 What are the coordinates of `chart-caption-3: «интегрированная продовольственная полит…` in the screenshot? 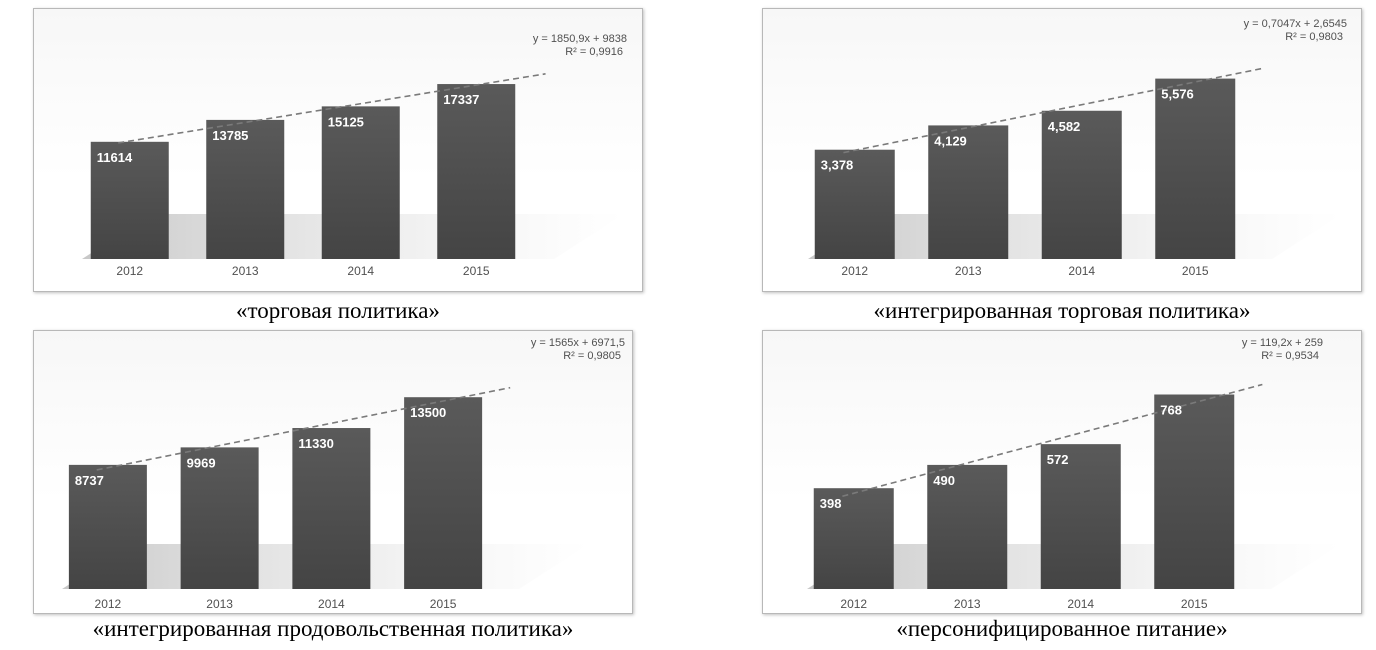 It's located at (333, 628).